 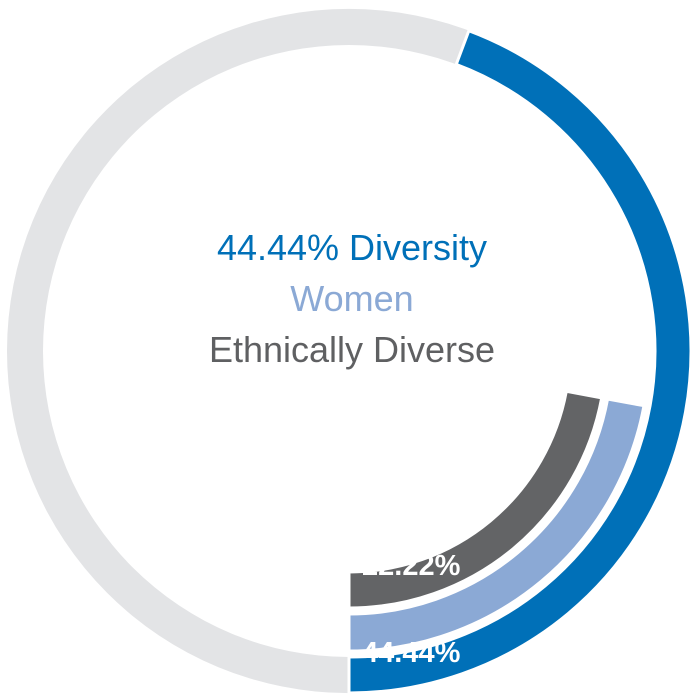 I want to click on value-label-women: 22.22%, so click(x=411, y=566).